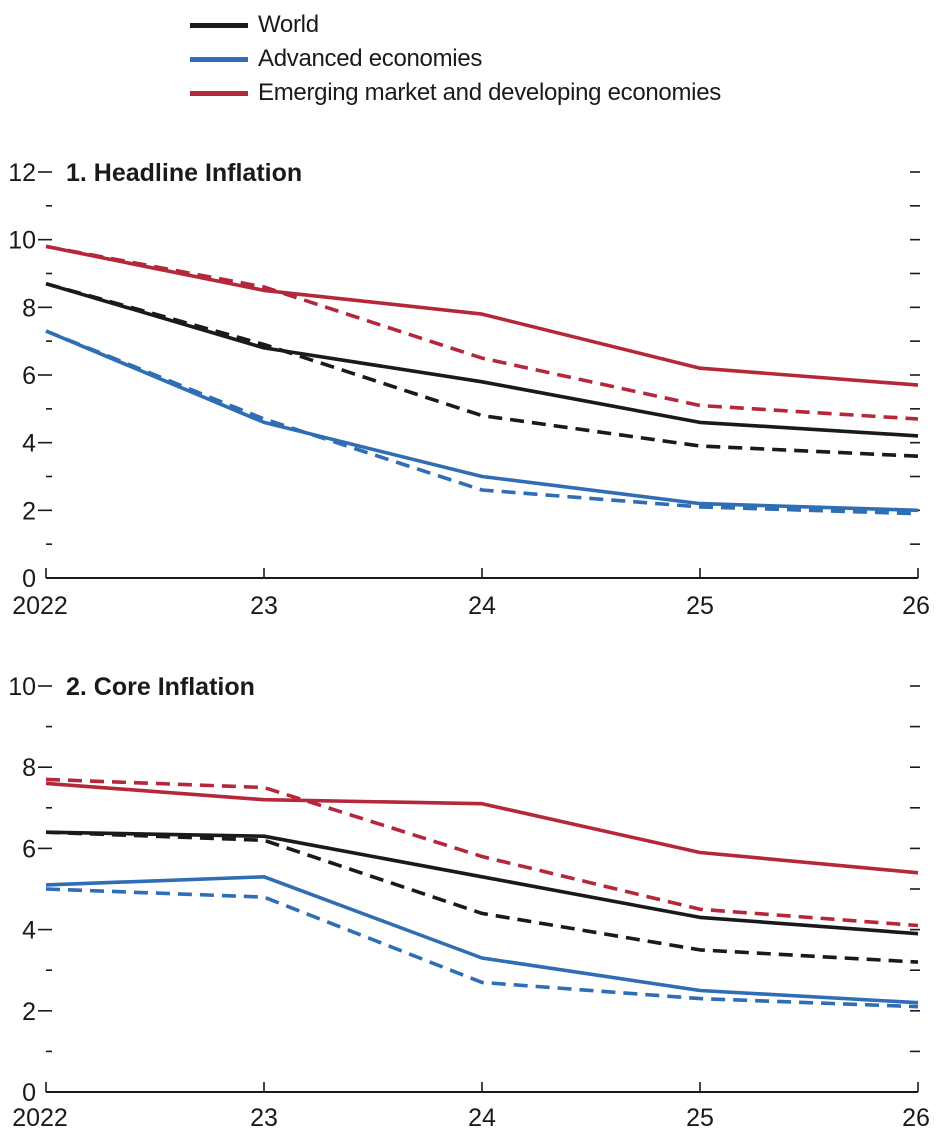 This screenshot has width=936, height=1133. Describe the element at coordinates (184, 173) in the screenshot. I see `panel-1-title: 1. Headline Inflation` at that location.